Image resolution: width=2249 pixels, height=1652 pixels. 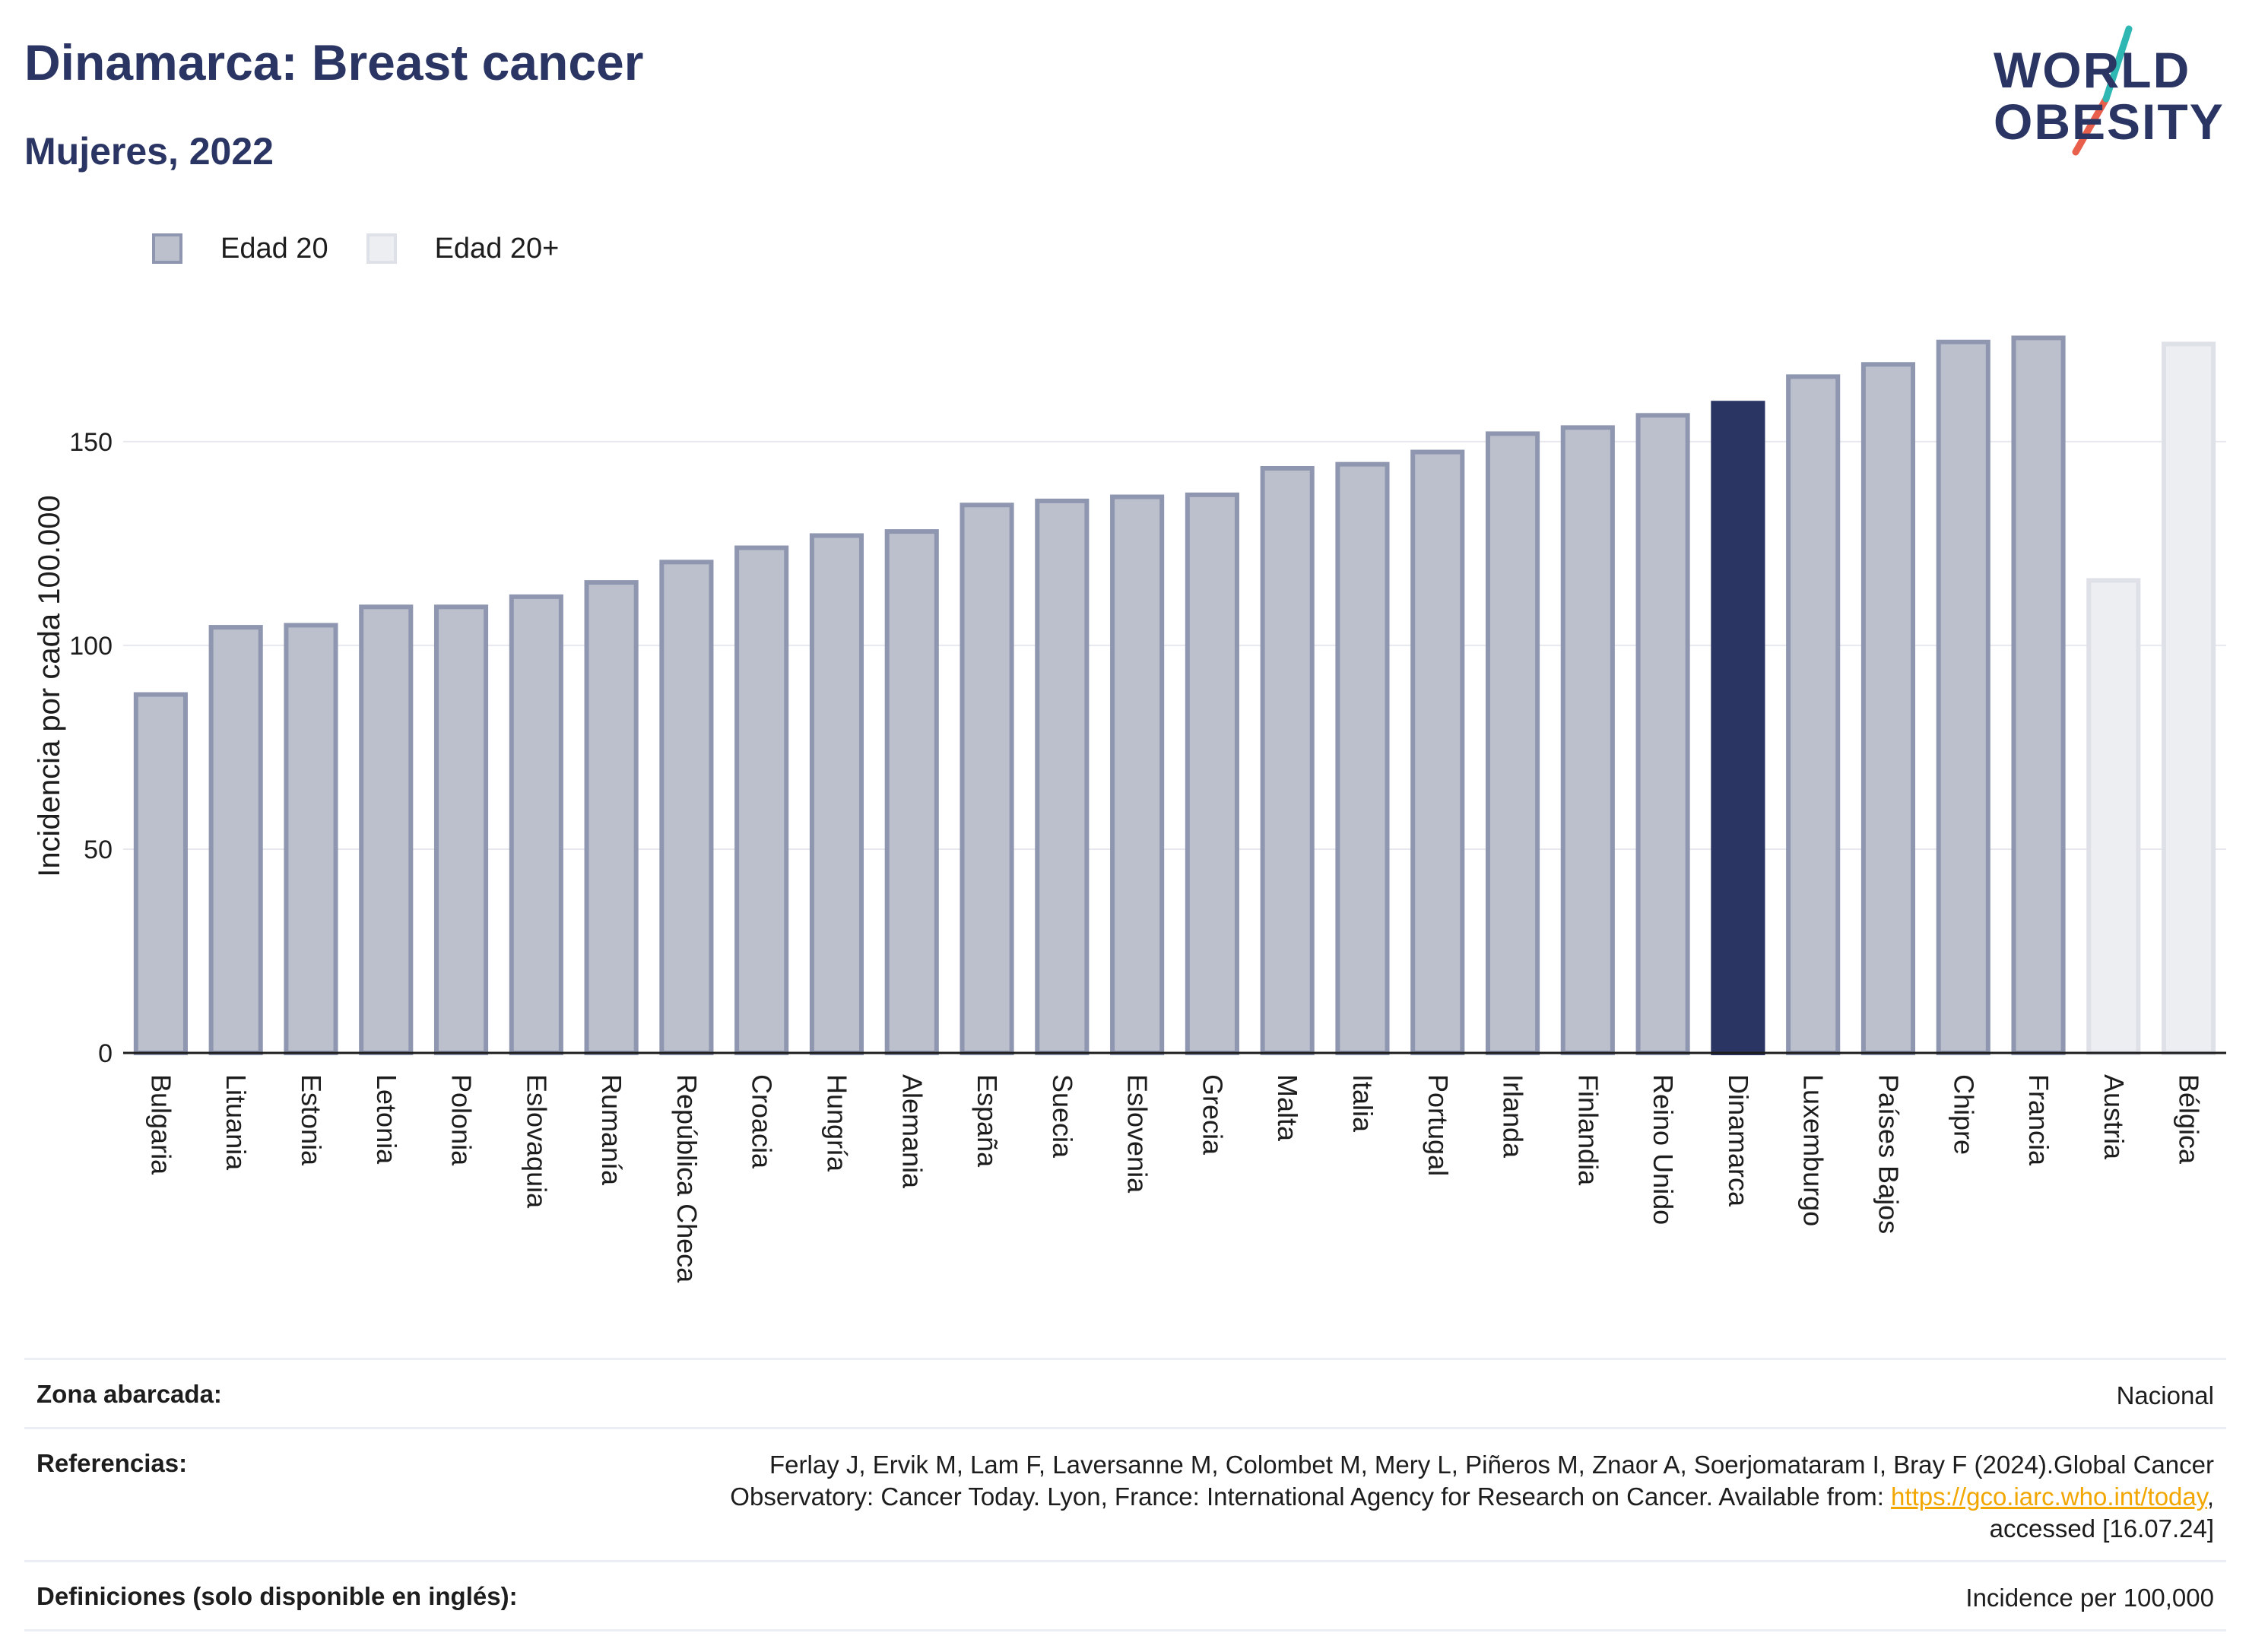 What do you see at coordinates (381, 248) in the screenshot?
I see `legend-swatch-edad-20-plus` at bounding box center [381, 248].